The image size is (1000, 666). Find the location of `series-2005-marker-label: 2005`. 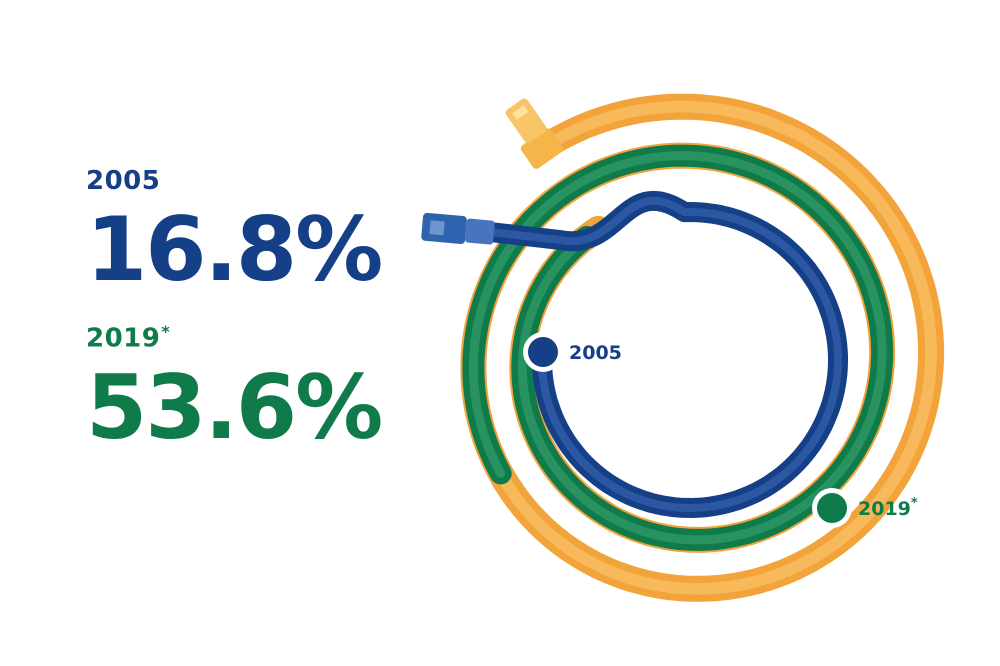

series-2005-marker-label: 2005 is located at coordinates (595, 353).